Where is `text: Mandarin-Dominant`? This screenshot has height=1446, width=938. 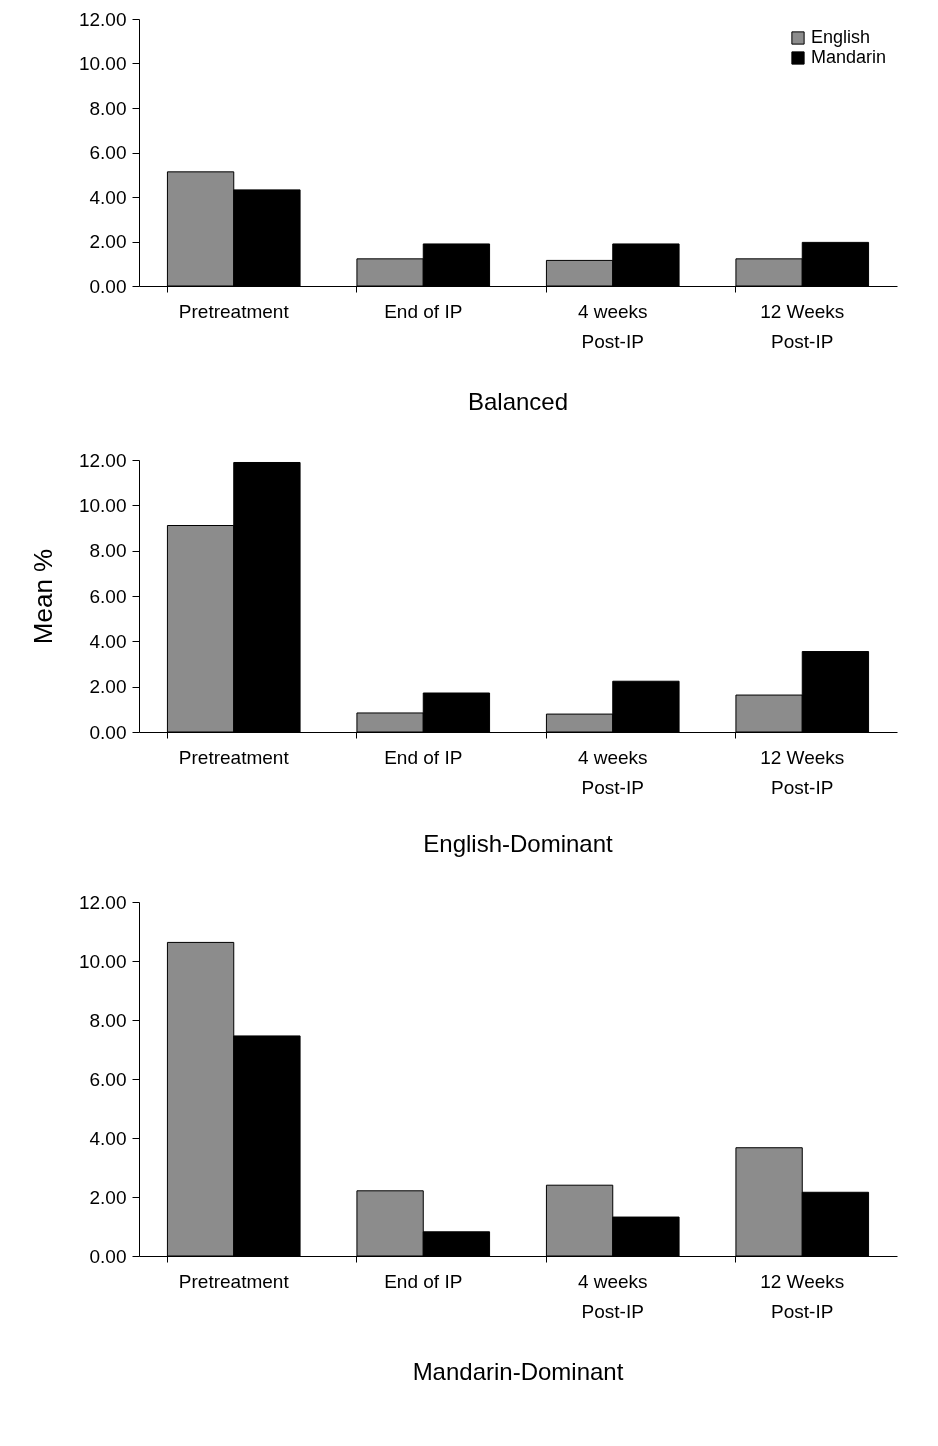 text: Mandarin-Dominant is located at coordinates (518, 1371).